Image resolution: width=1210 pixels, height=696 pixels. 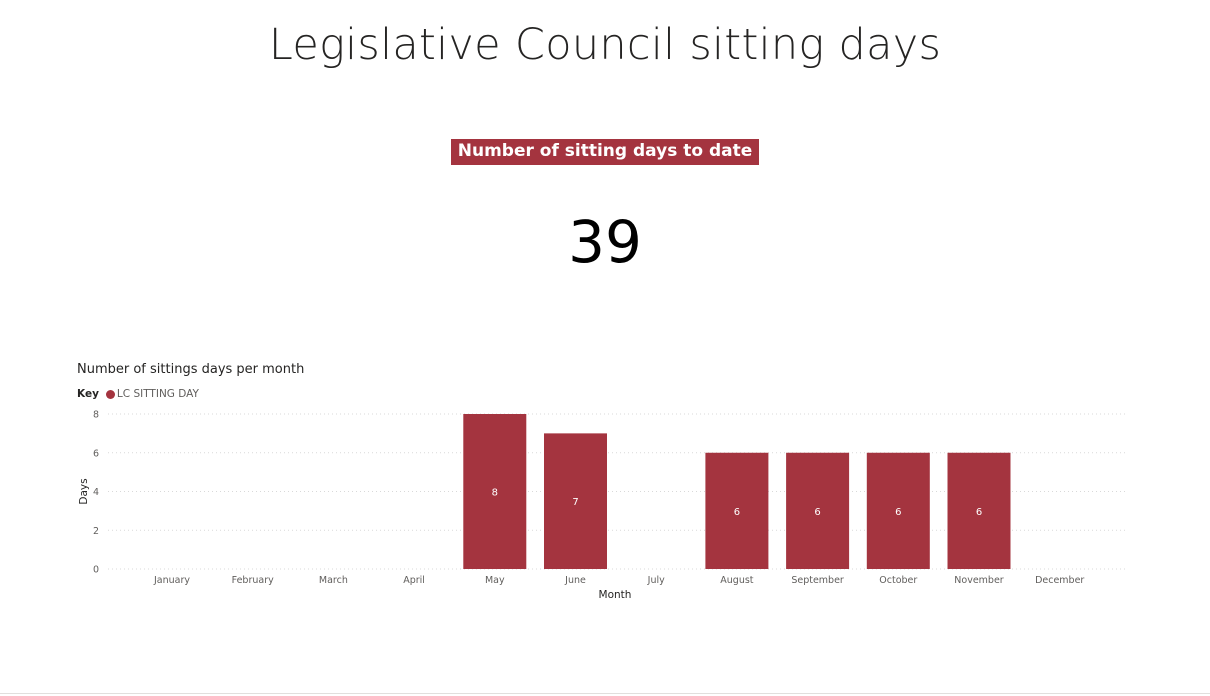 What do you see at coordinates (253, 580) in the screenshot?
I see `x-tick-label: February` at bounding box center [253, 580].